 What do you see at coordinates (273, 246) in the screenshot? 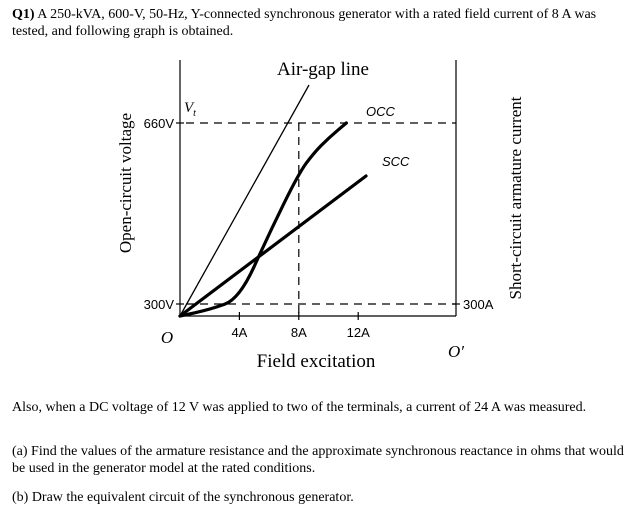
I see `scc-line` at bounding box center [273, 246].